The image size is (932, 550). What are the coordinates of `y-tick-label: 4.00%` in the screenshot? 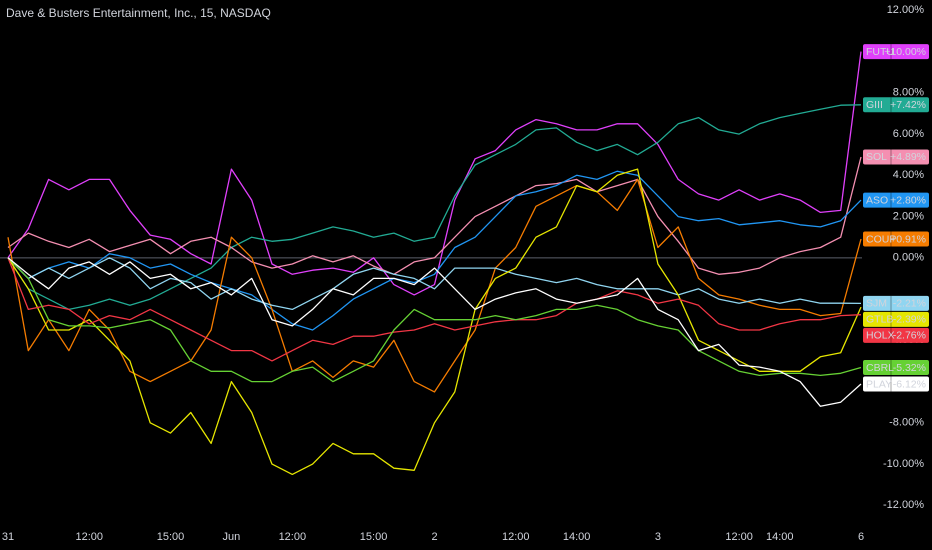 It's located at (908, 175).